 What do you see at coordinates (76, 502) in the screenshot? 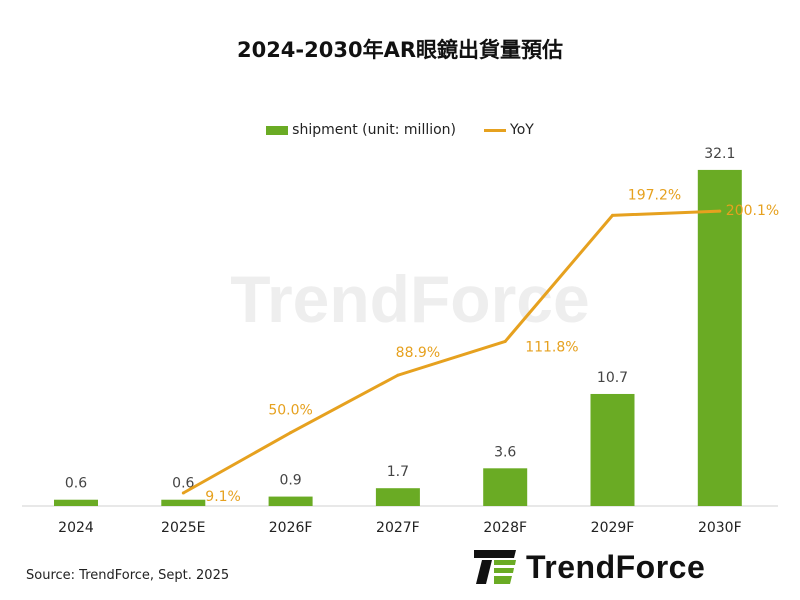
I see `bar-2024` at bounding box center [76, 502].